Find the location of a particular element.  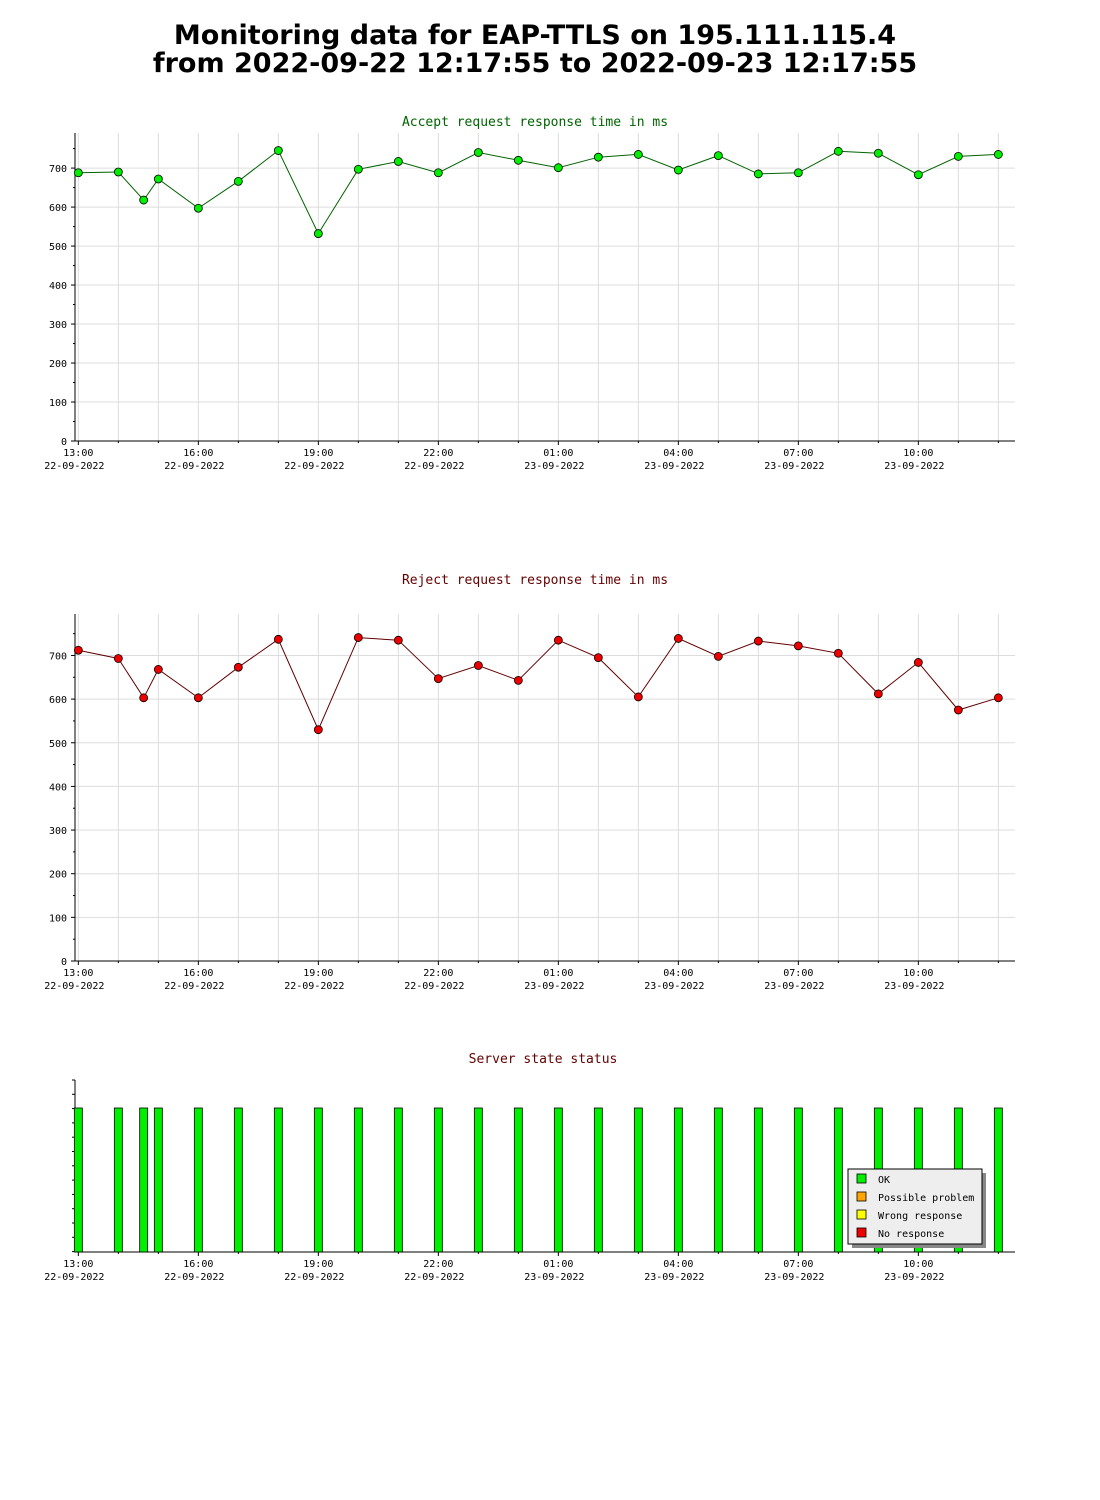

reject-y-tick-label: 700 is located at coordinates (58, 656).